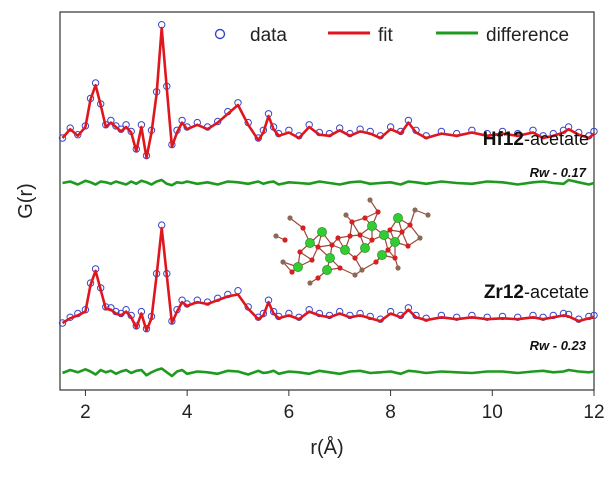 The width and height of the screenshot is (609, 478). I want to click on metal-oxo-cluster-image, so click(352, 241).